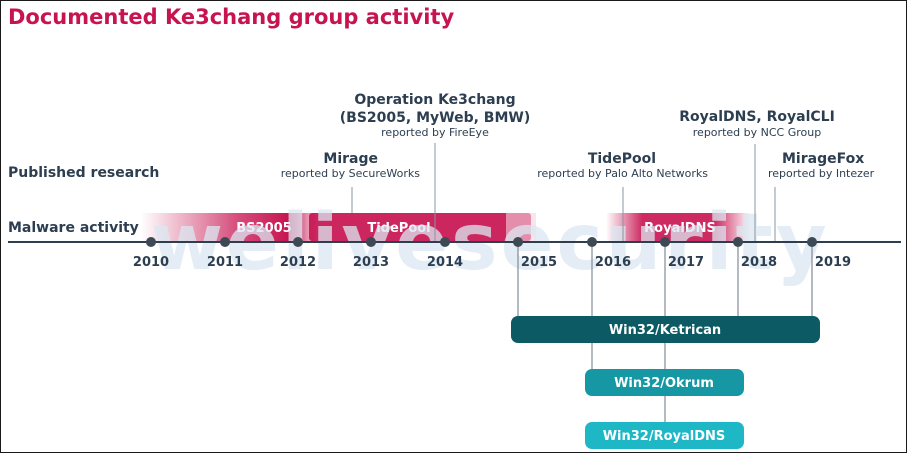 Image resolution: width=907 pixels, height=453 pixels. Describe the element at coordinates (151, 242) in the screenshot. I see `year-node-2010` at that location.